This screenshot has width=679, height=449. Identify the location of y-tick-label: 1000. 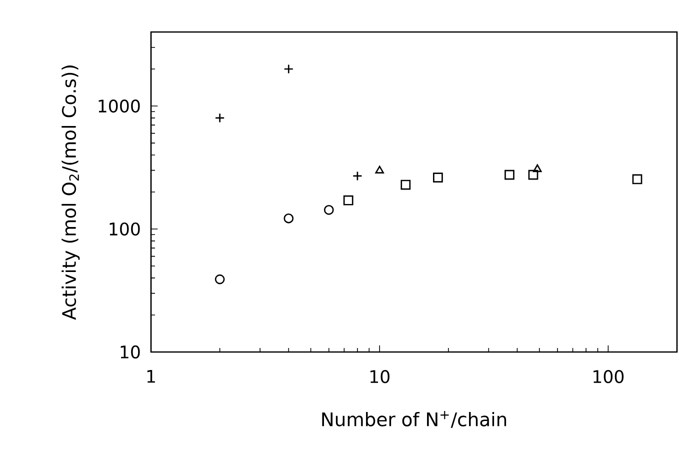
(119, 106).